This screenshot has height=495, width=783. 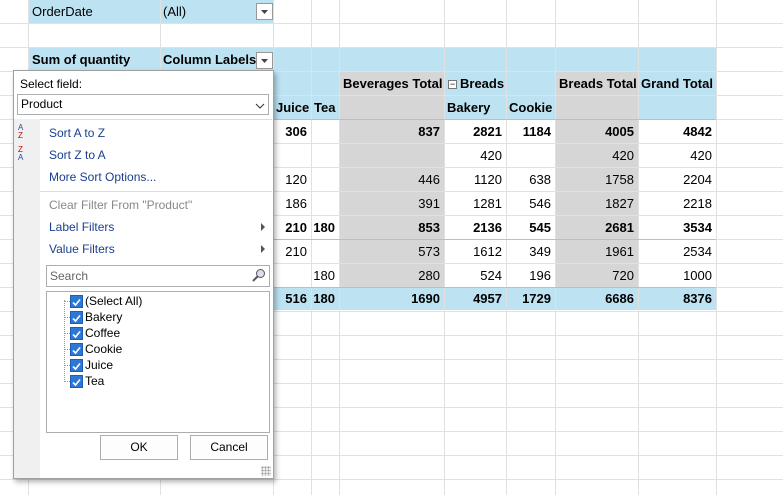 What do you see at coordinates (623, 275) in the screenshot?
I see `pivot-cell: 720` at bounding box center [623, 275].